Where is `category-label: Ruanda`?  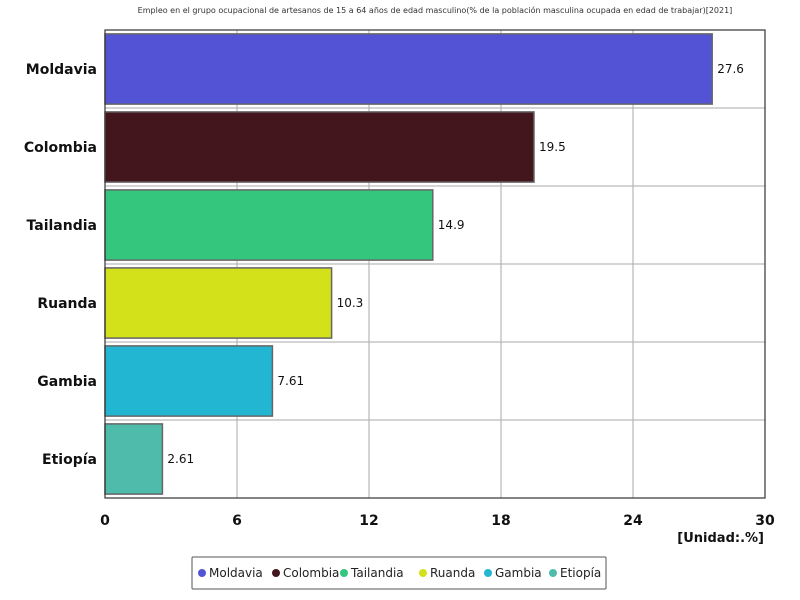
category-label: Ruanda is located at coordinates (67, 304).